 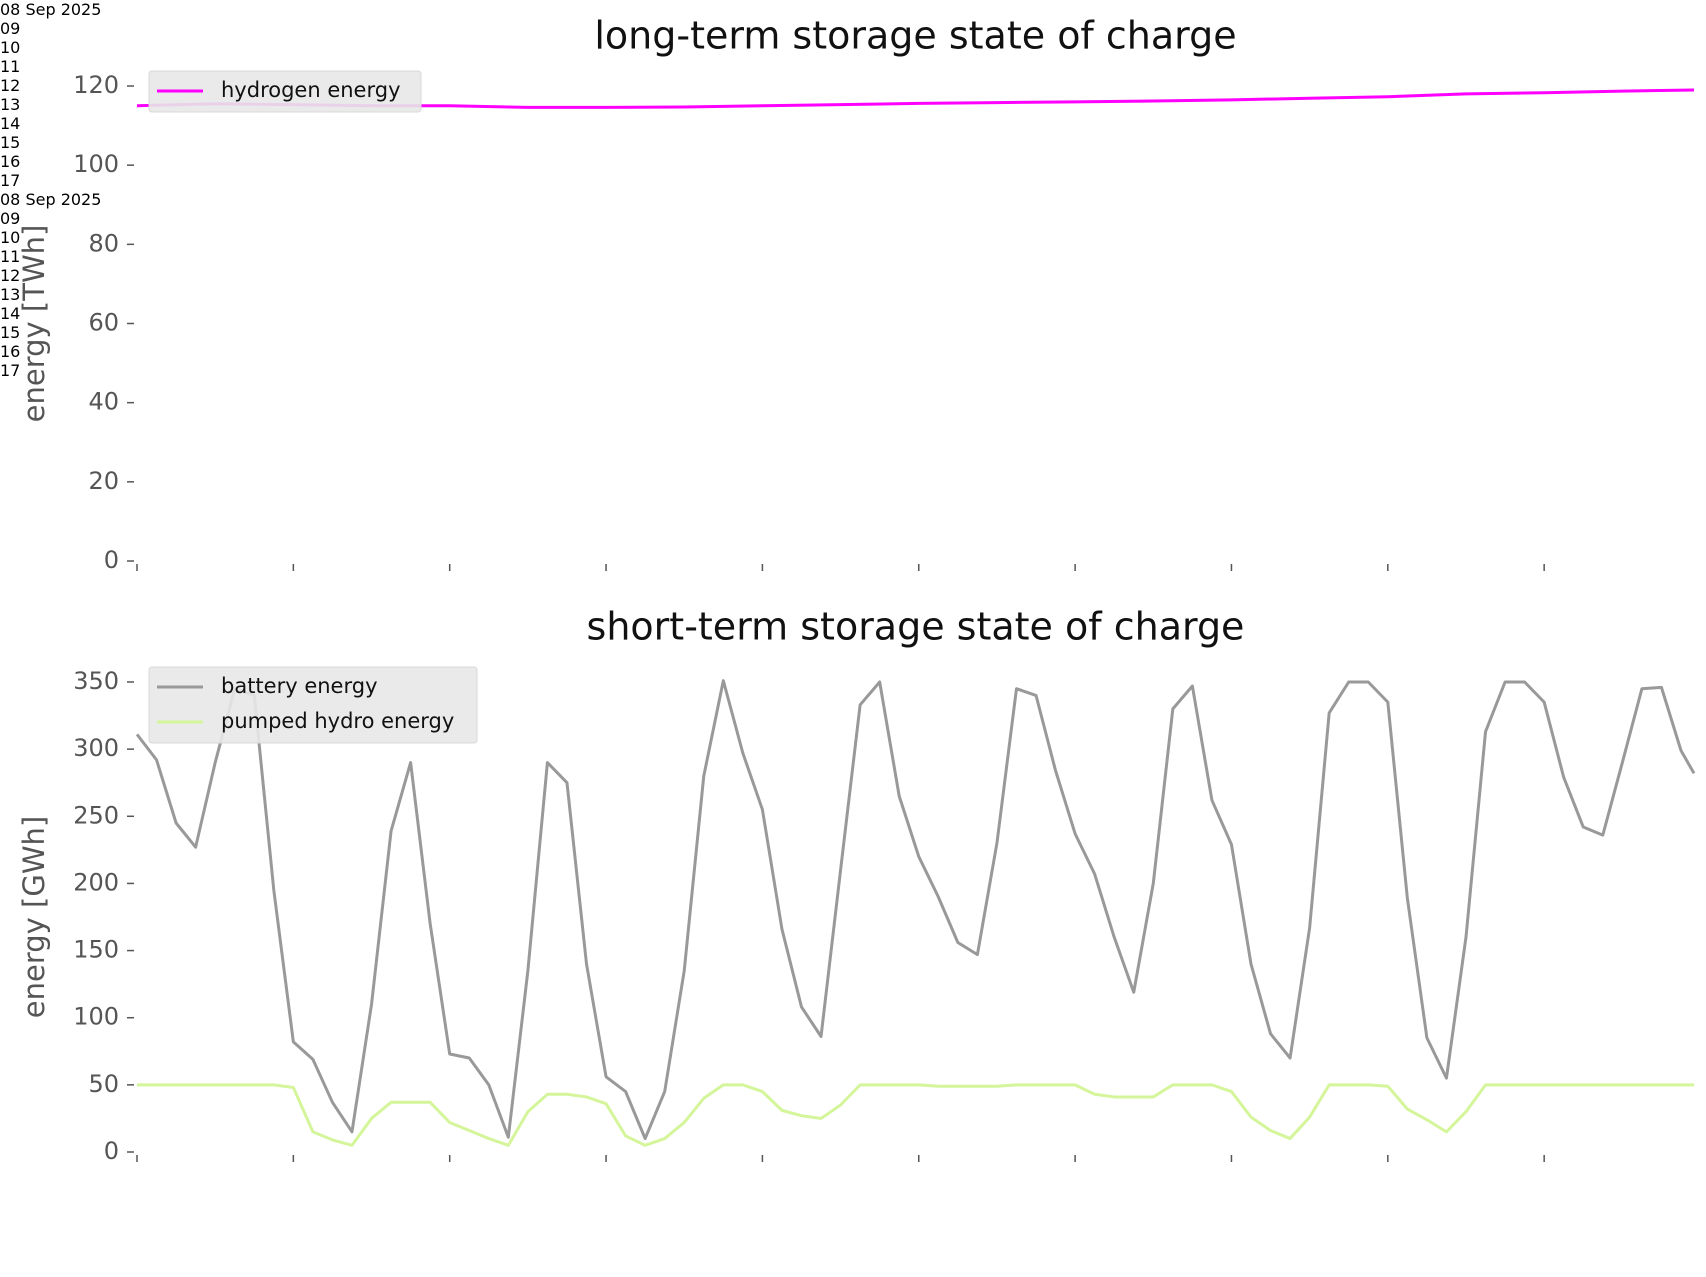 What do you see at coordinates (96, 681) in the screenshot?
I see `y-tick-label: 350` at bounding box center [96, 681].